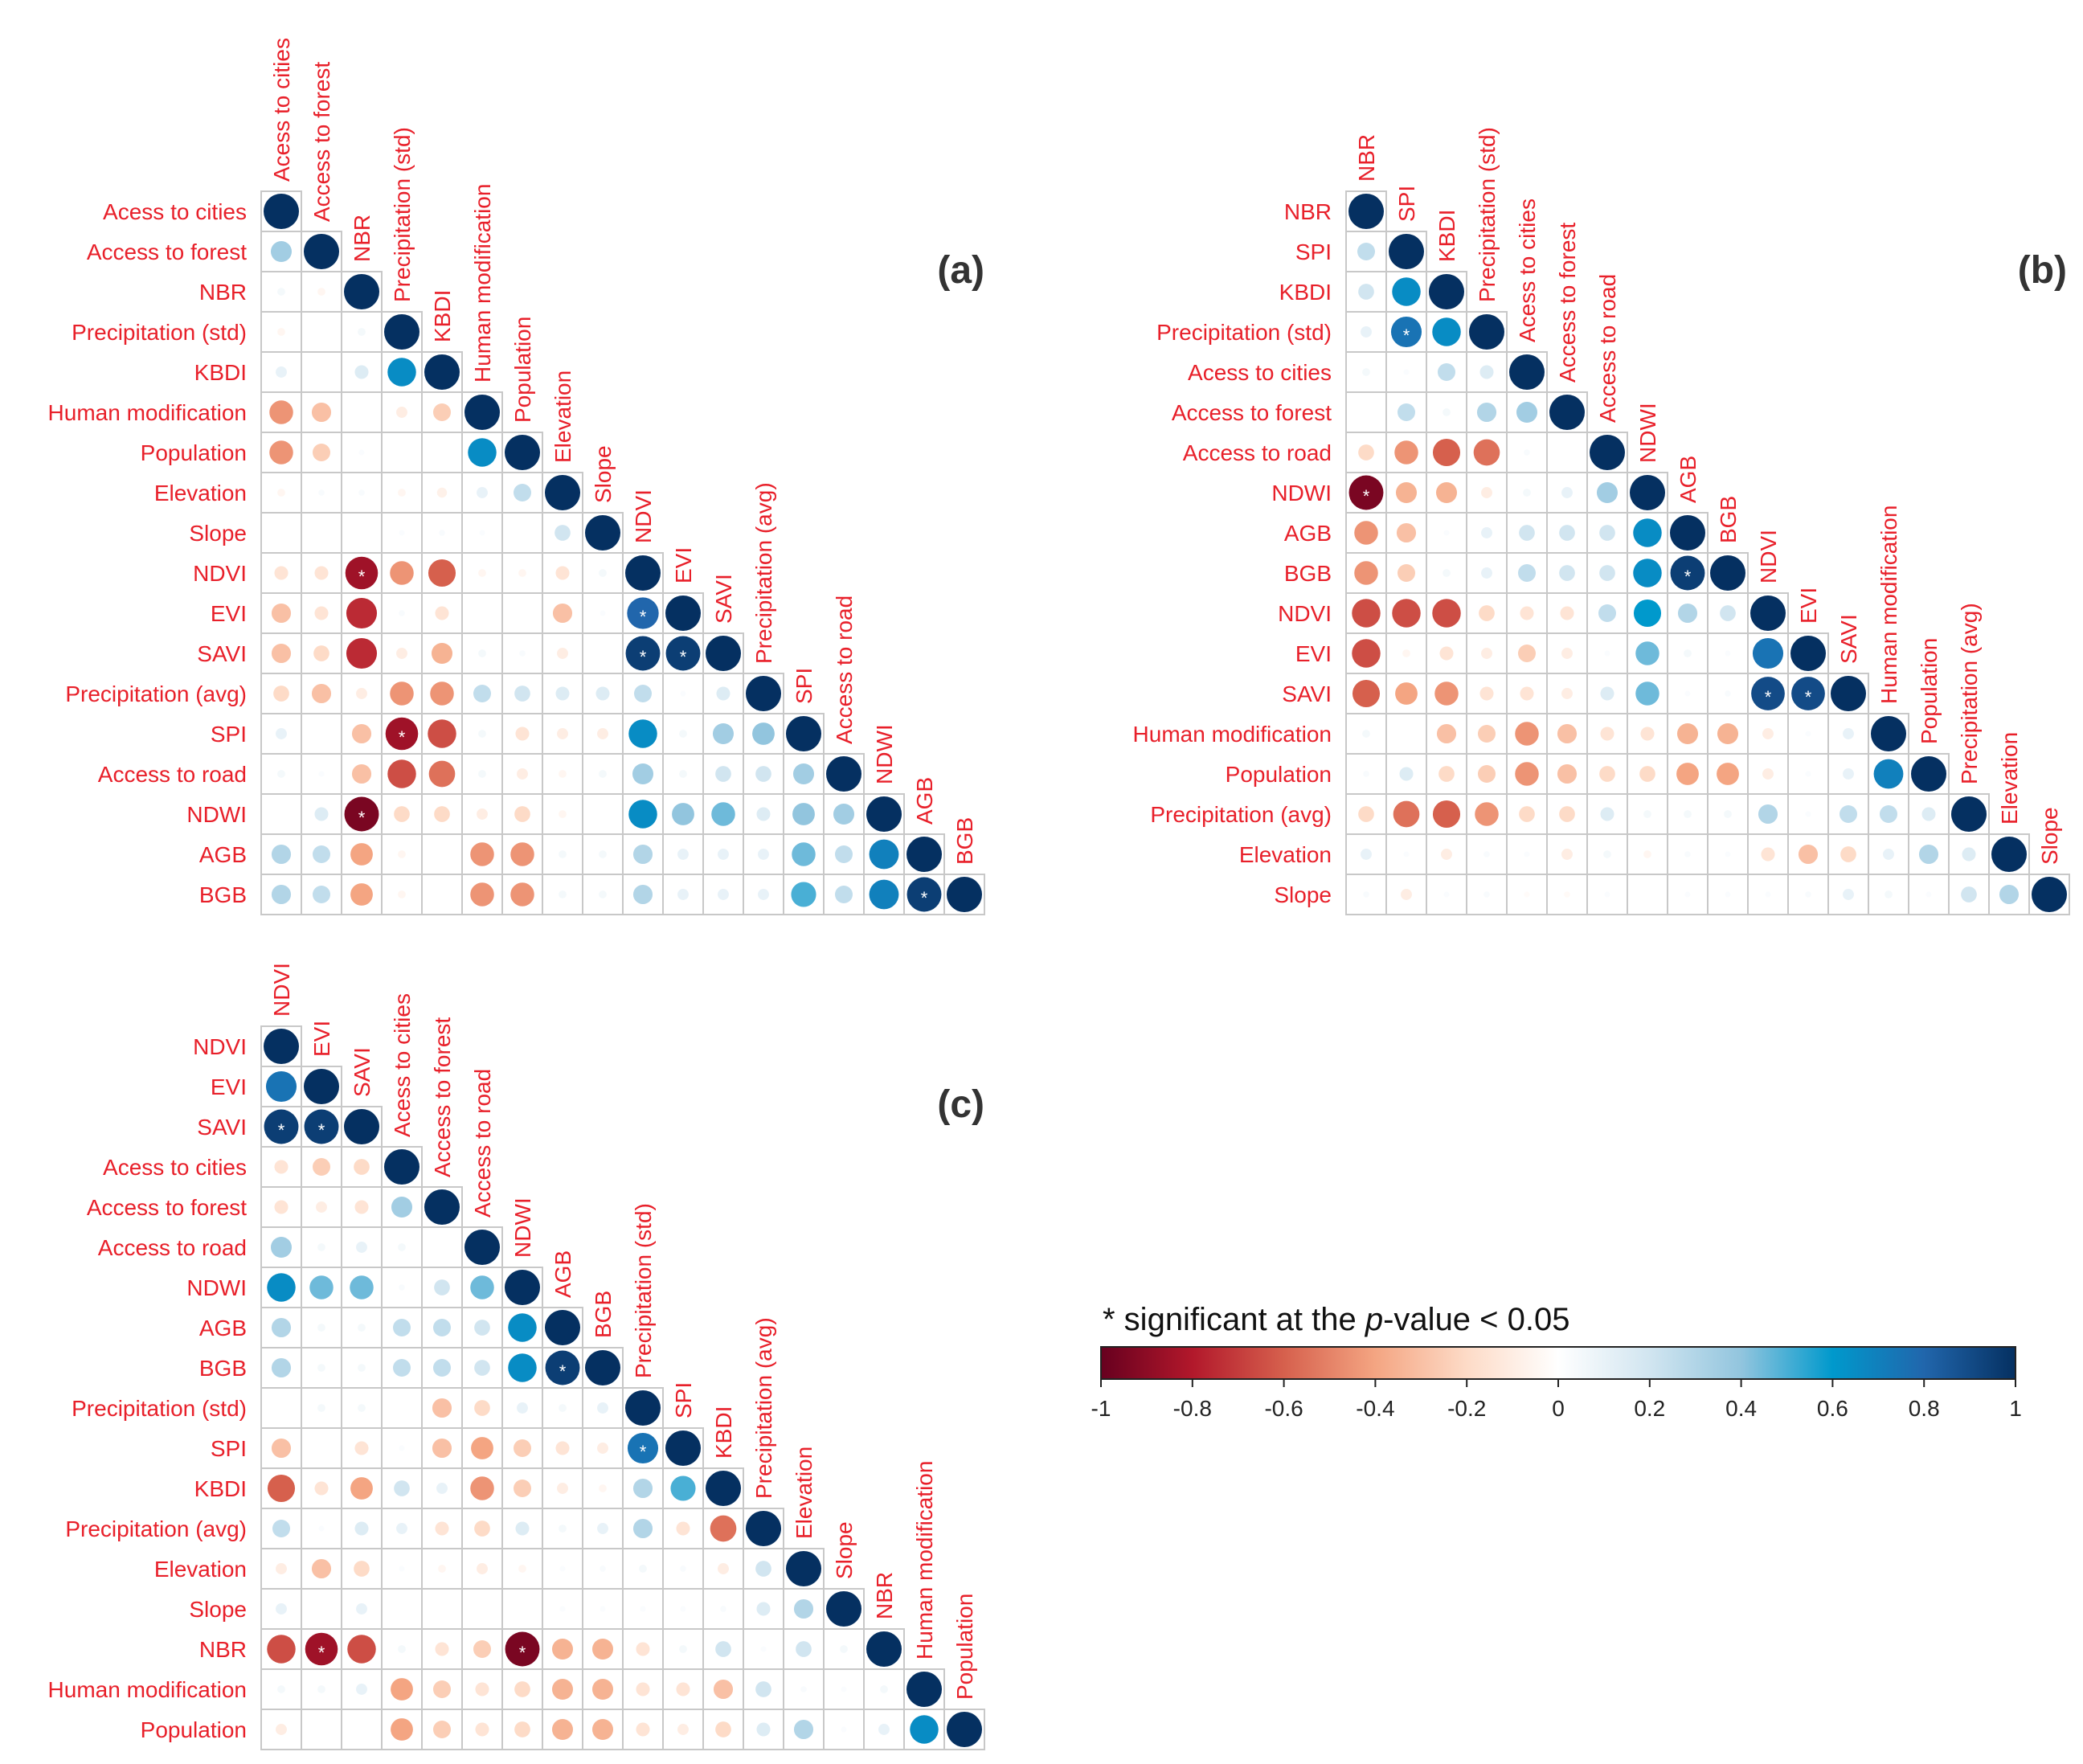  I want to click on colorbar-tick-label: 0.4, so click(1741, 1408).